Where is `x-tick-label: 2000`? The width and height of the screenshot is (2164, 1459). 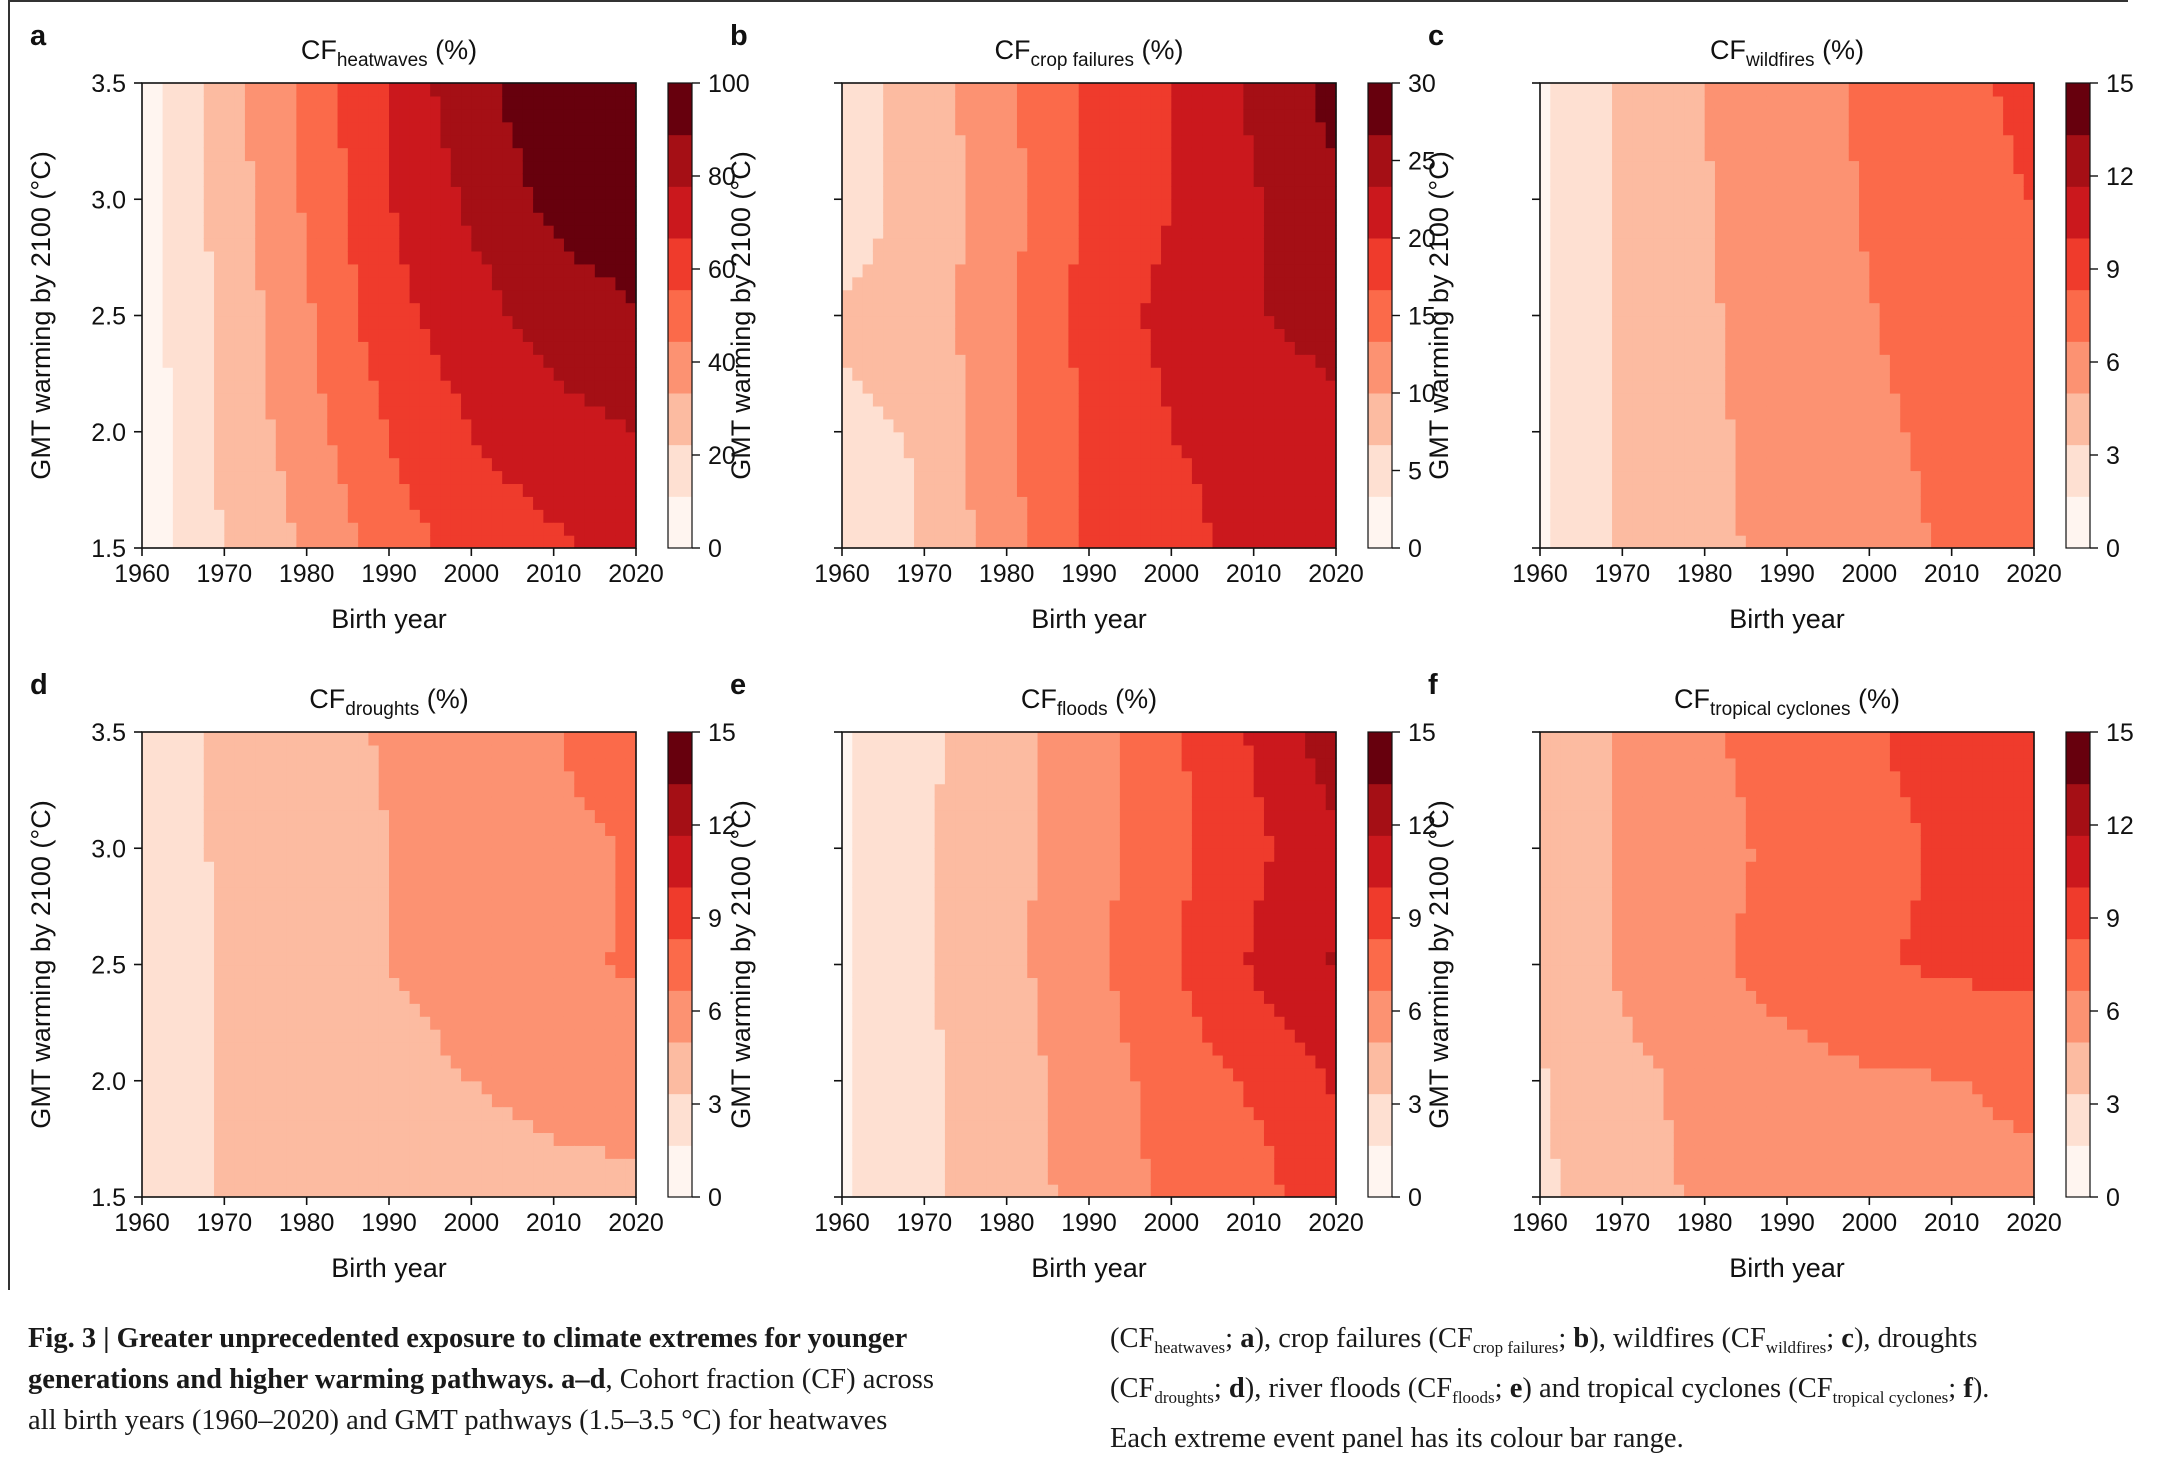
x-tick-label: 2000 is located at coordinates (1172, 574).